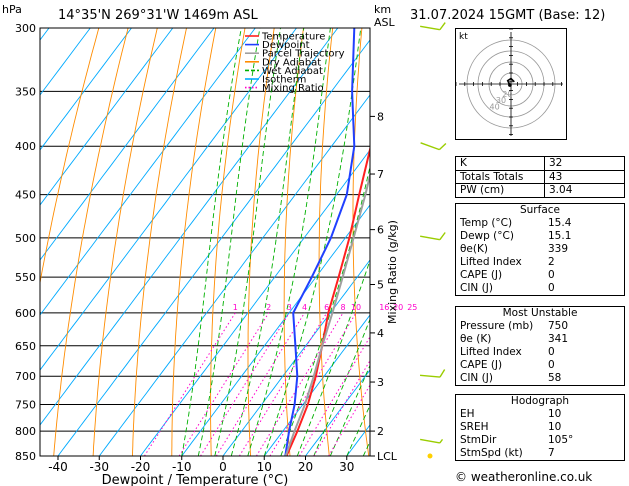  I want to click on legend-label: Dry Adiabat, so click(291, 62).